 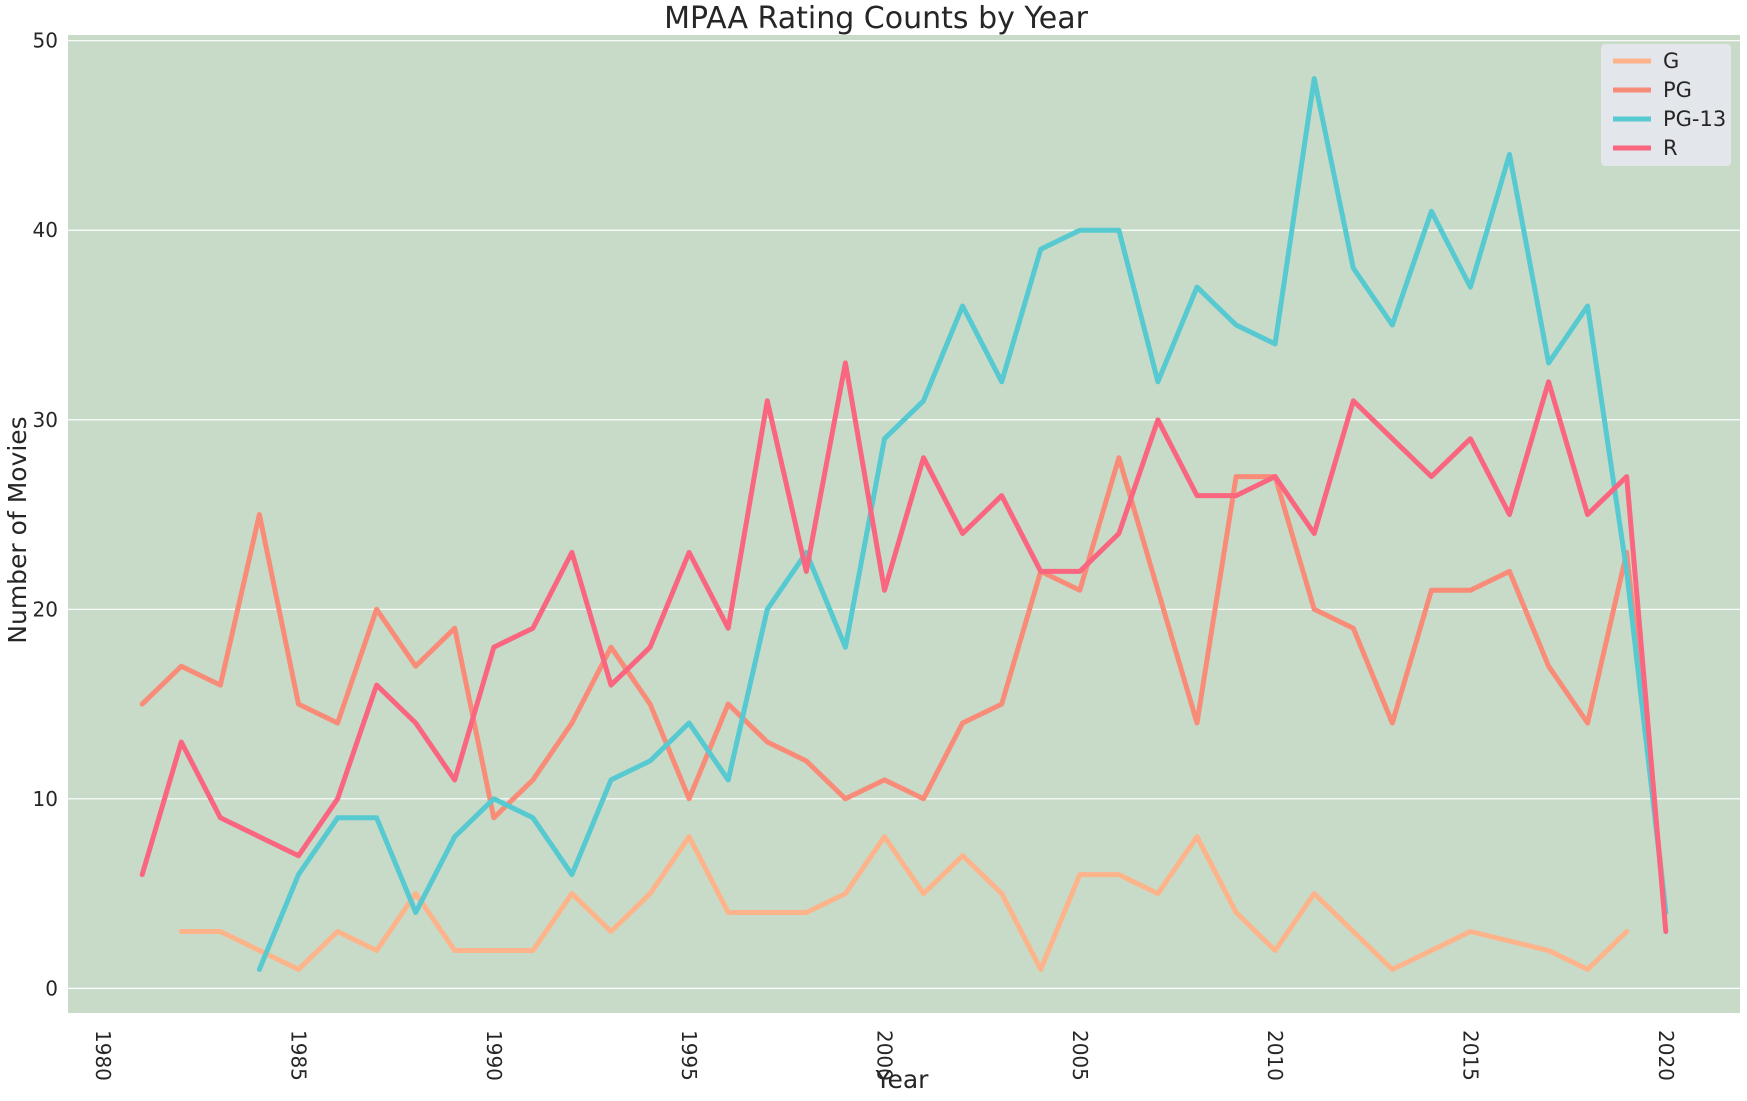 What do you see at coordinates (45, 609) in the screenshot?
I see `y-tick-label-20: 20` at bounding box center [45, 609].